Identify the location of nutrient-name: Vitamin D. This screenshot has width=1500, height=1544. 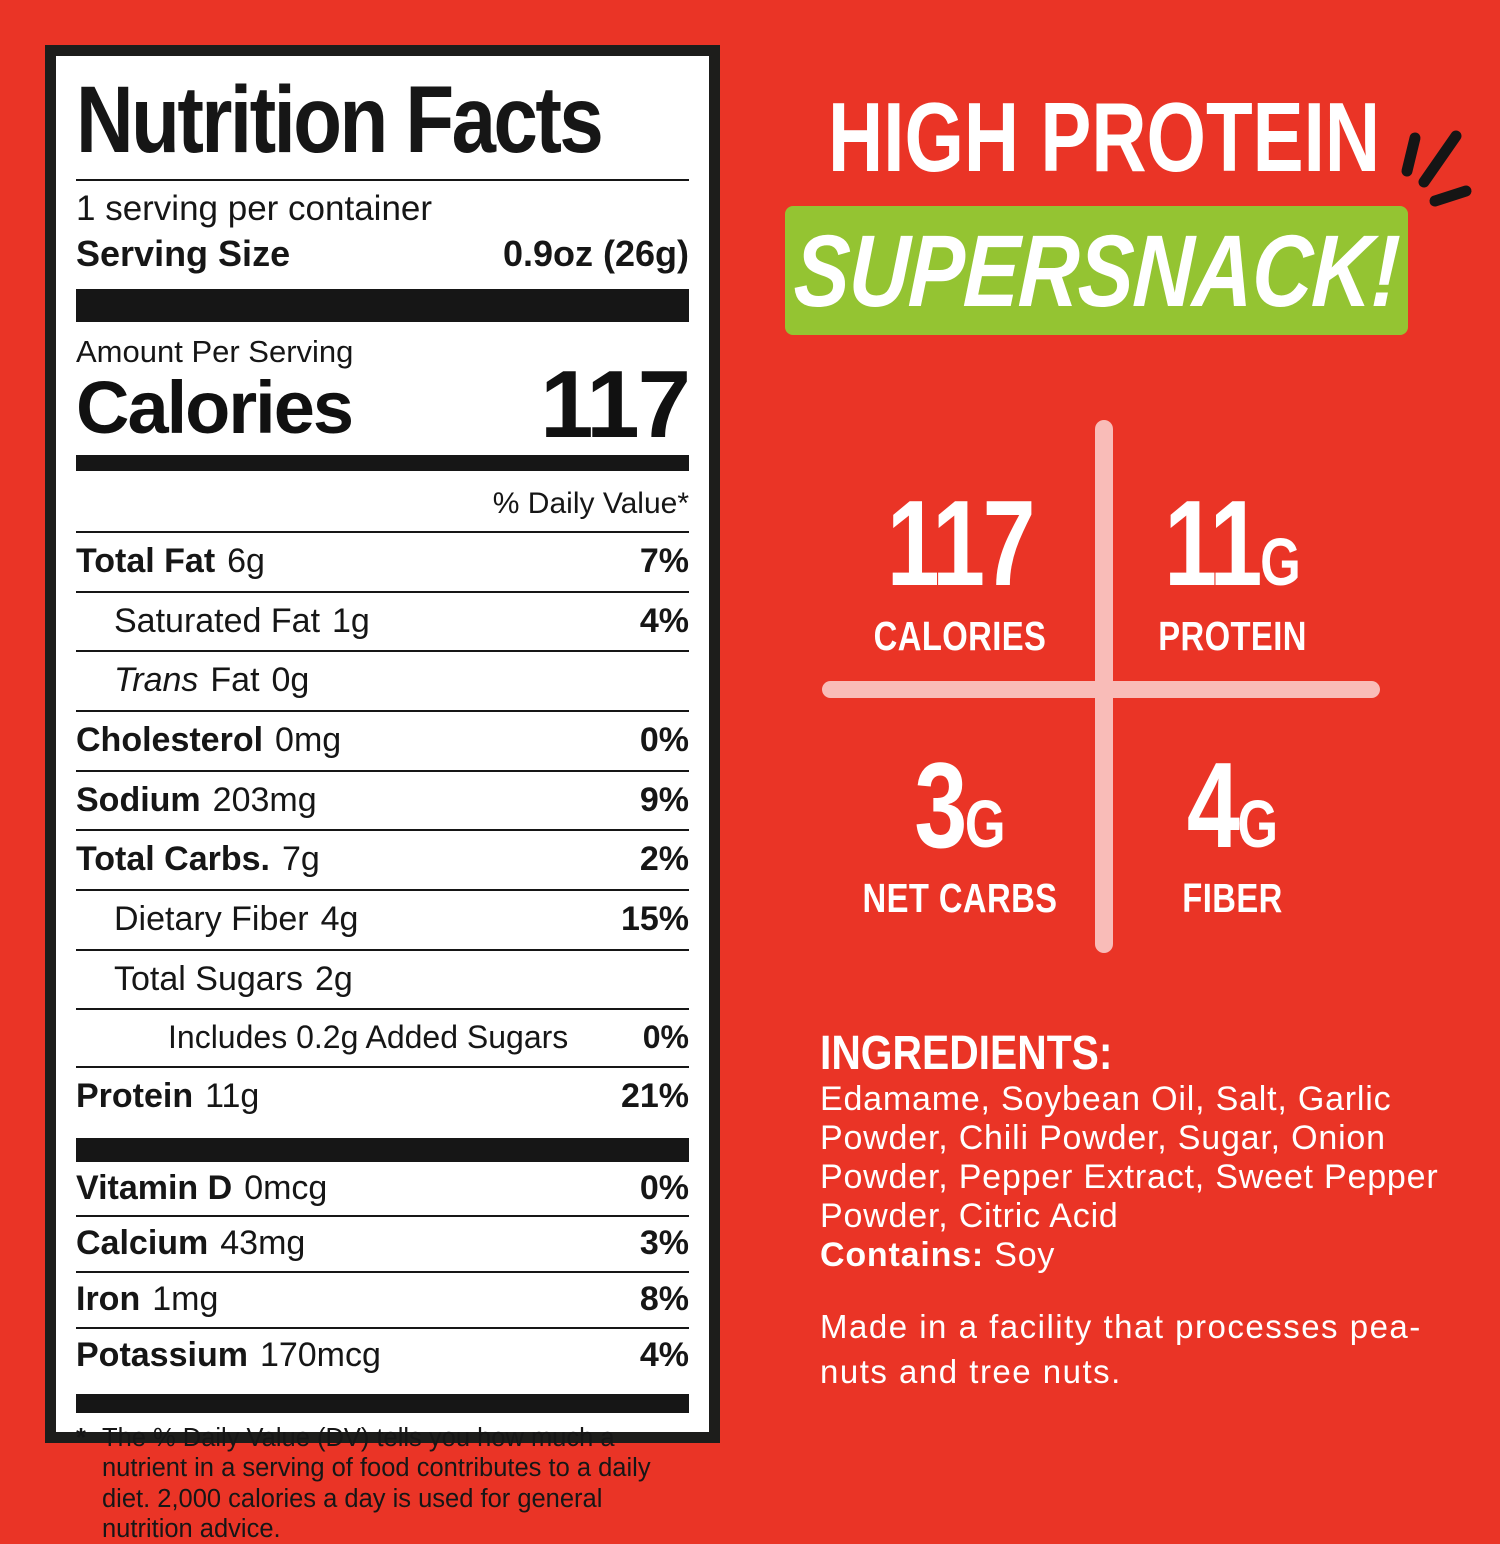
(154, 1187).